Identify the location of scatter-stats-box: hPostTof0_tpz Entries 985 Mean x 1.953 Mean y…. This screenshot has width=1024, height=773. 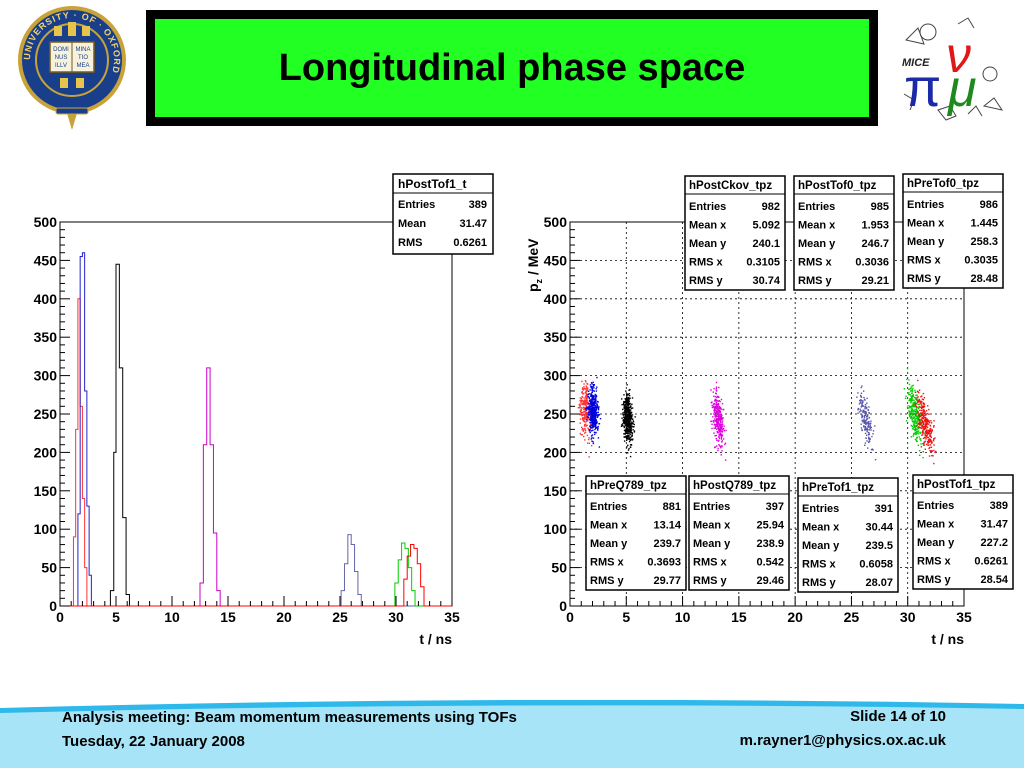
(844, 233).